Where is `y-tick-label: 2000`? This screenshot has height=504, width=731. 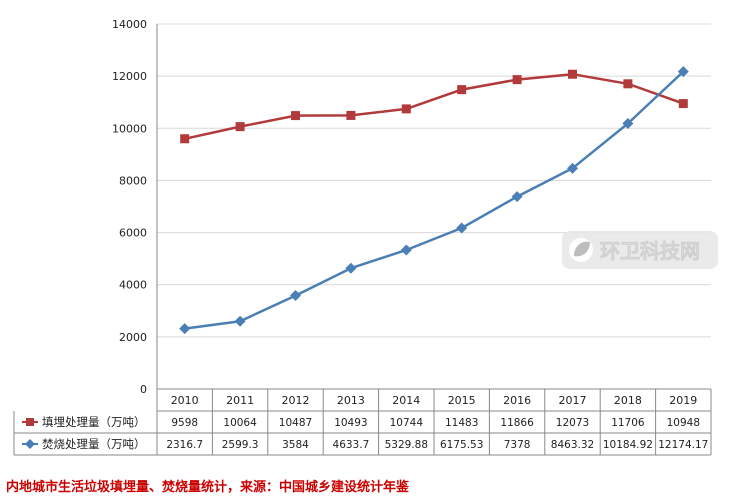
y-tick-label: 2000 is located at coordinates (133, 337).